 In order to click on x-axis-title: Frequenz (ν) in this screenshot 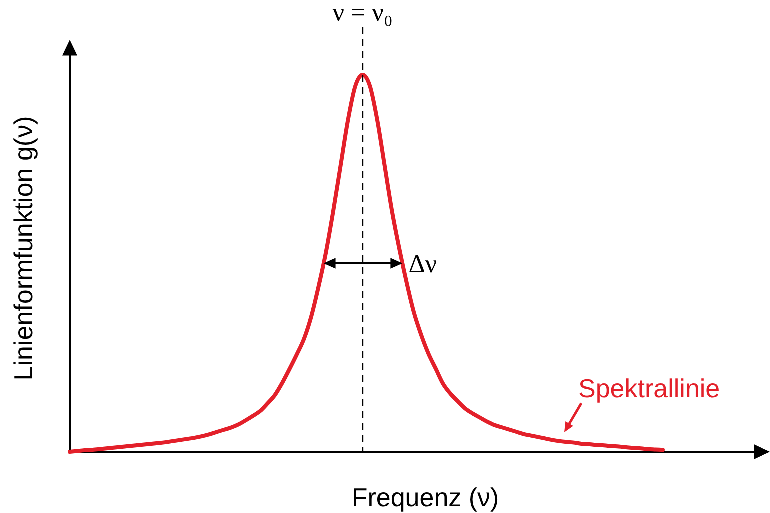, I will do `click(426, 497)`.